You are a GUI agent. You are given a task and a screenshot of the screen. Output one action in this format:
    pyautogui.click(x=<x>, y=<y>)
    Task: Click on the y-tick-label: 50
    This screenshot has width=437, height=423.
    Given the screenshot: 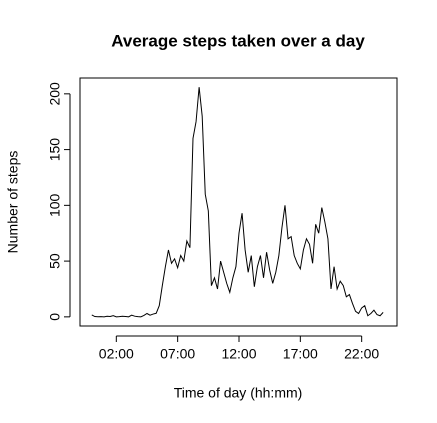 What is the action you would take?
    pyautogui.click(x=55, y=261)
    